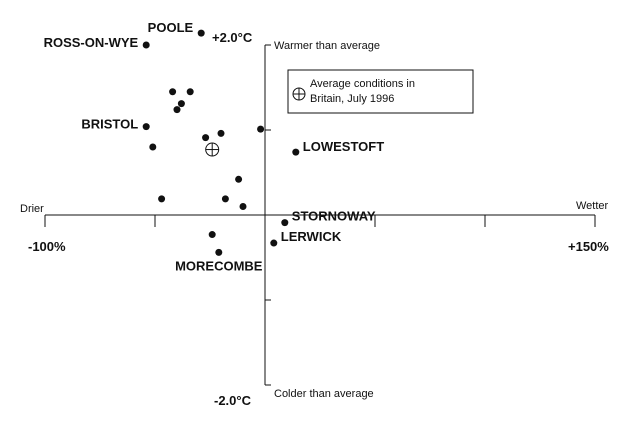  Describe the element at coordinates (233, 400) in the screenshot. I see `y-axis-bottom-end-label: -2.0°C` at that location.